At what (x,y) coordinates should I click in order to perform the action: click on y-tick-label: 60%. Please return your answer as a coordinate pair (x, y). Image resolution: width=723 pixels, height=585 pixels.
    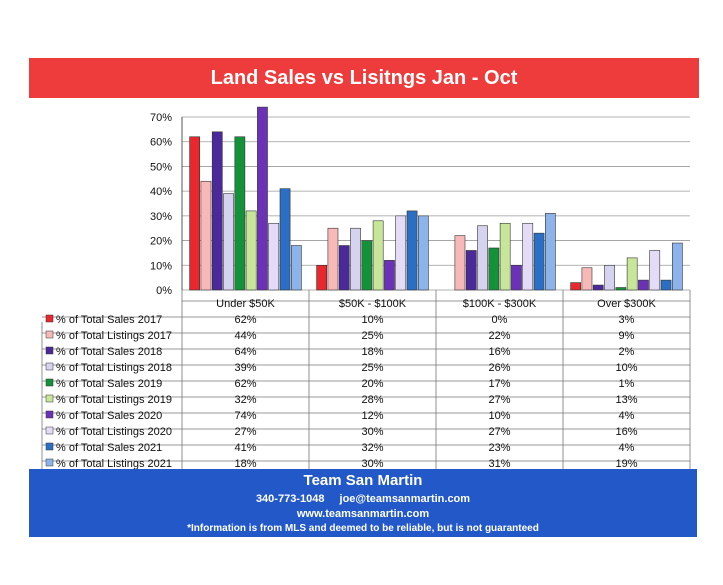
    Looking at the image, I should click on (161, 143).